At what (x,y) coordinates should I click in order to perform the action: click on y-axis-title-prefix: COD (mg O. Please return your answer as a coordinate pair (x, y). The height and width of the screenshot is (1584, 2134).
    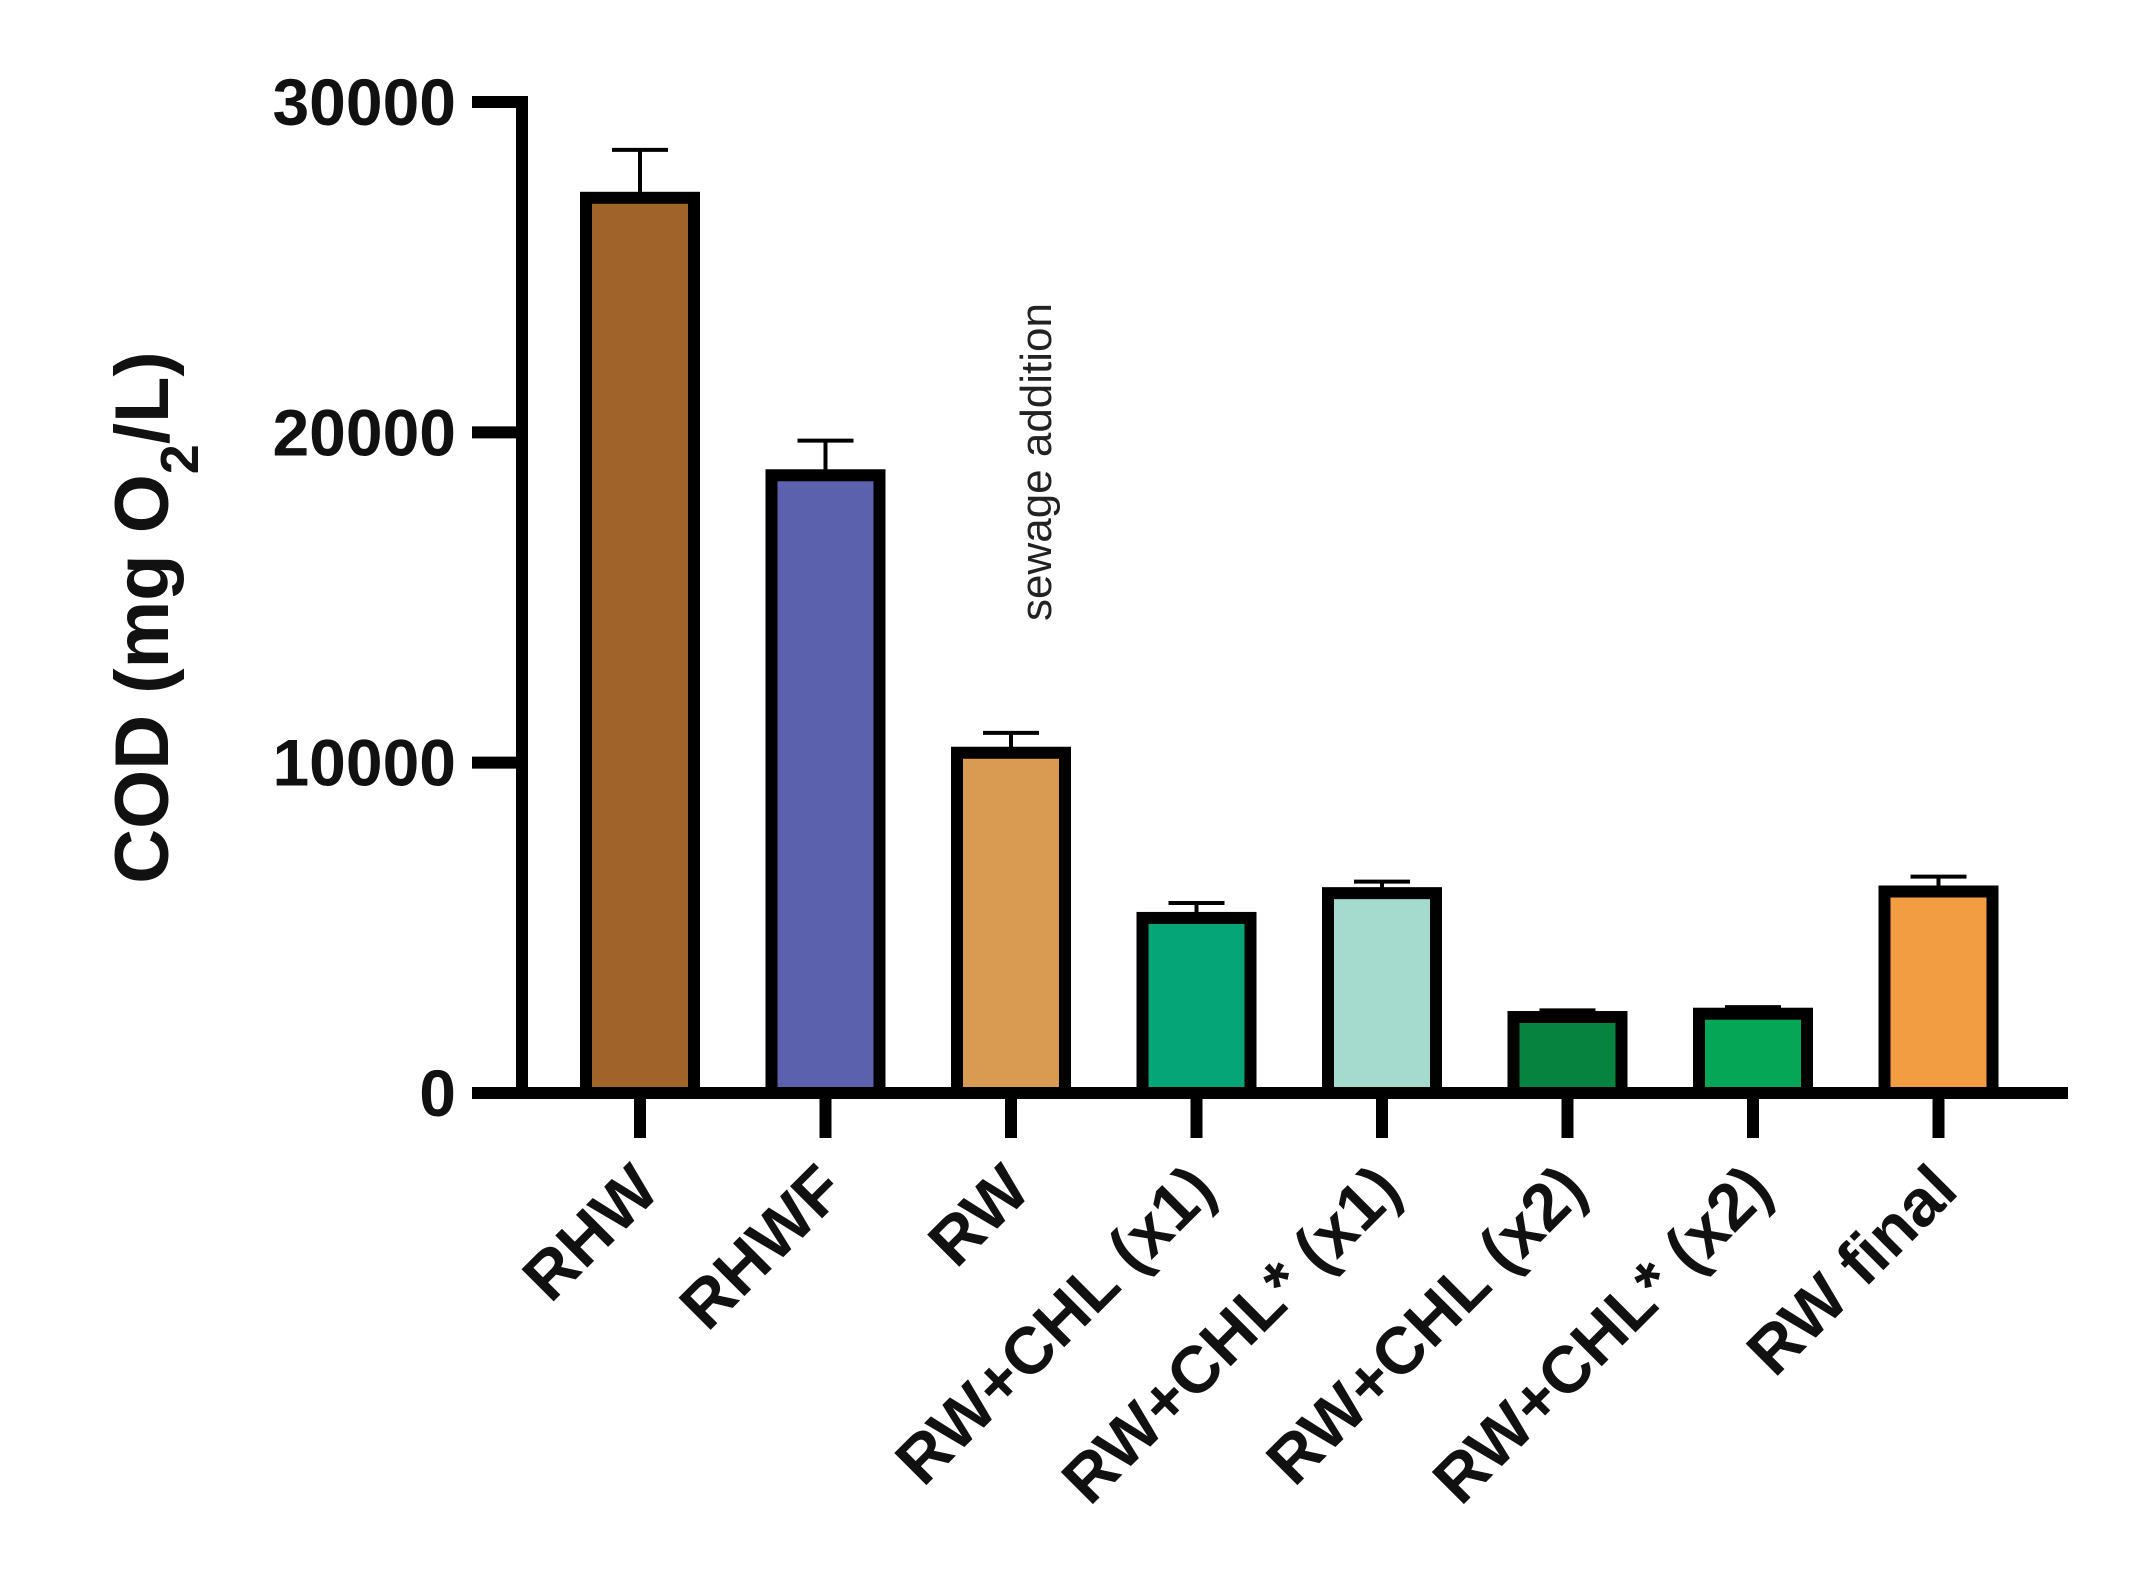
    Looking at the image, I should click on (142, 679).